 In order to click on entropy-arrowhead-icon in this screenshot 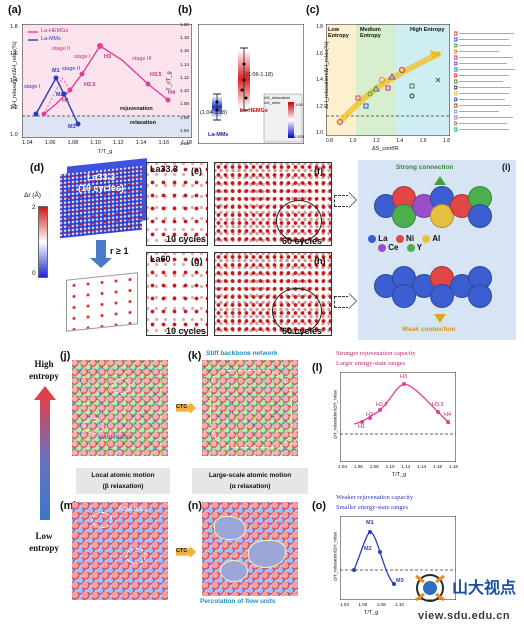, I will do `click(45, 393)`.